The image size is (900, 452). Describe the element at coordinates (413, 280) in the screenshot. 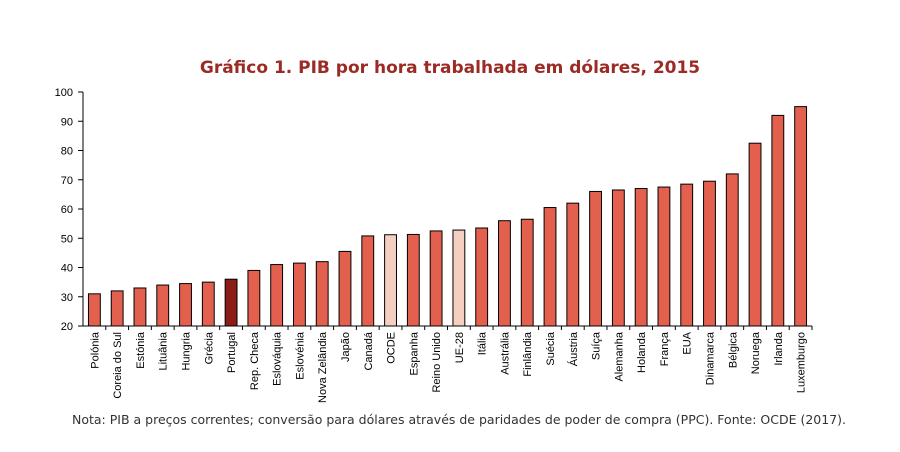

I see `bar-espanha` at that location.